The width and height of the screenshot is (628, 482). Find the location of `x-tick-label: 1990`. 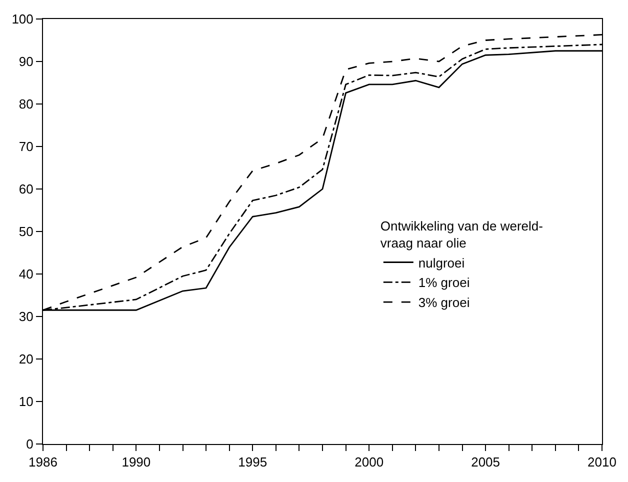

x-tick-label: 1990 is located at coordinates (136, 462).